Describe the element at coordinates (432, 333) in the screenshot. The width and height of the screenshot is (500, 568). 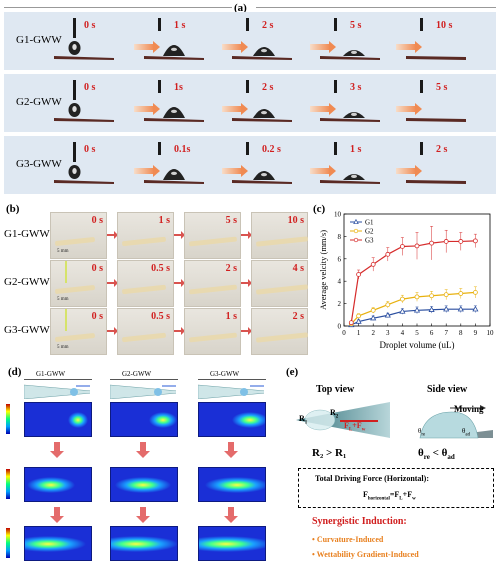
I see `x-tick-label: 6` at that location.